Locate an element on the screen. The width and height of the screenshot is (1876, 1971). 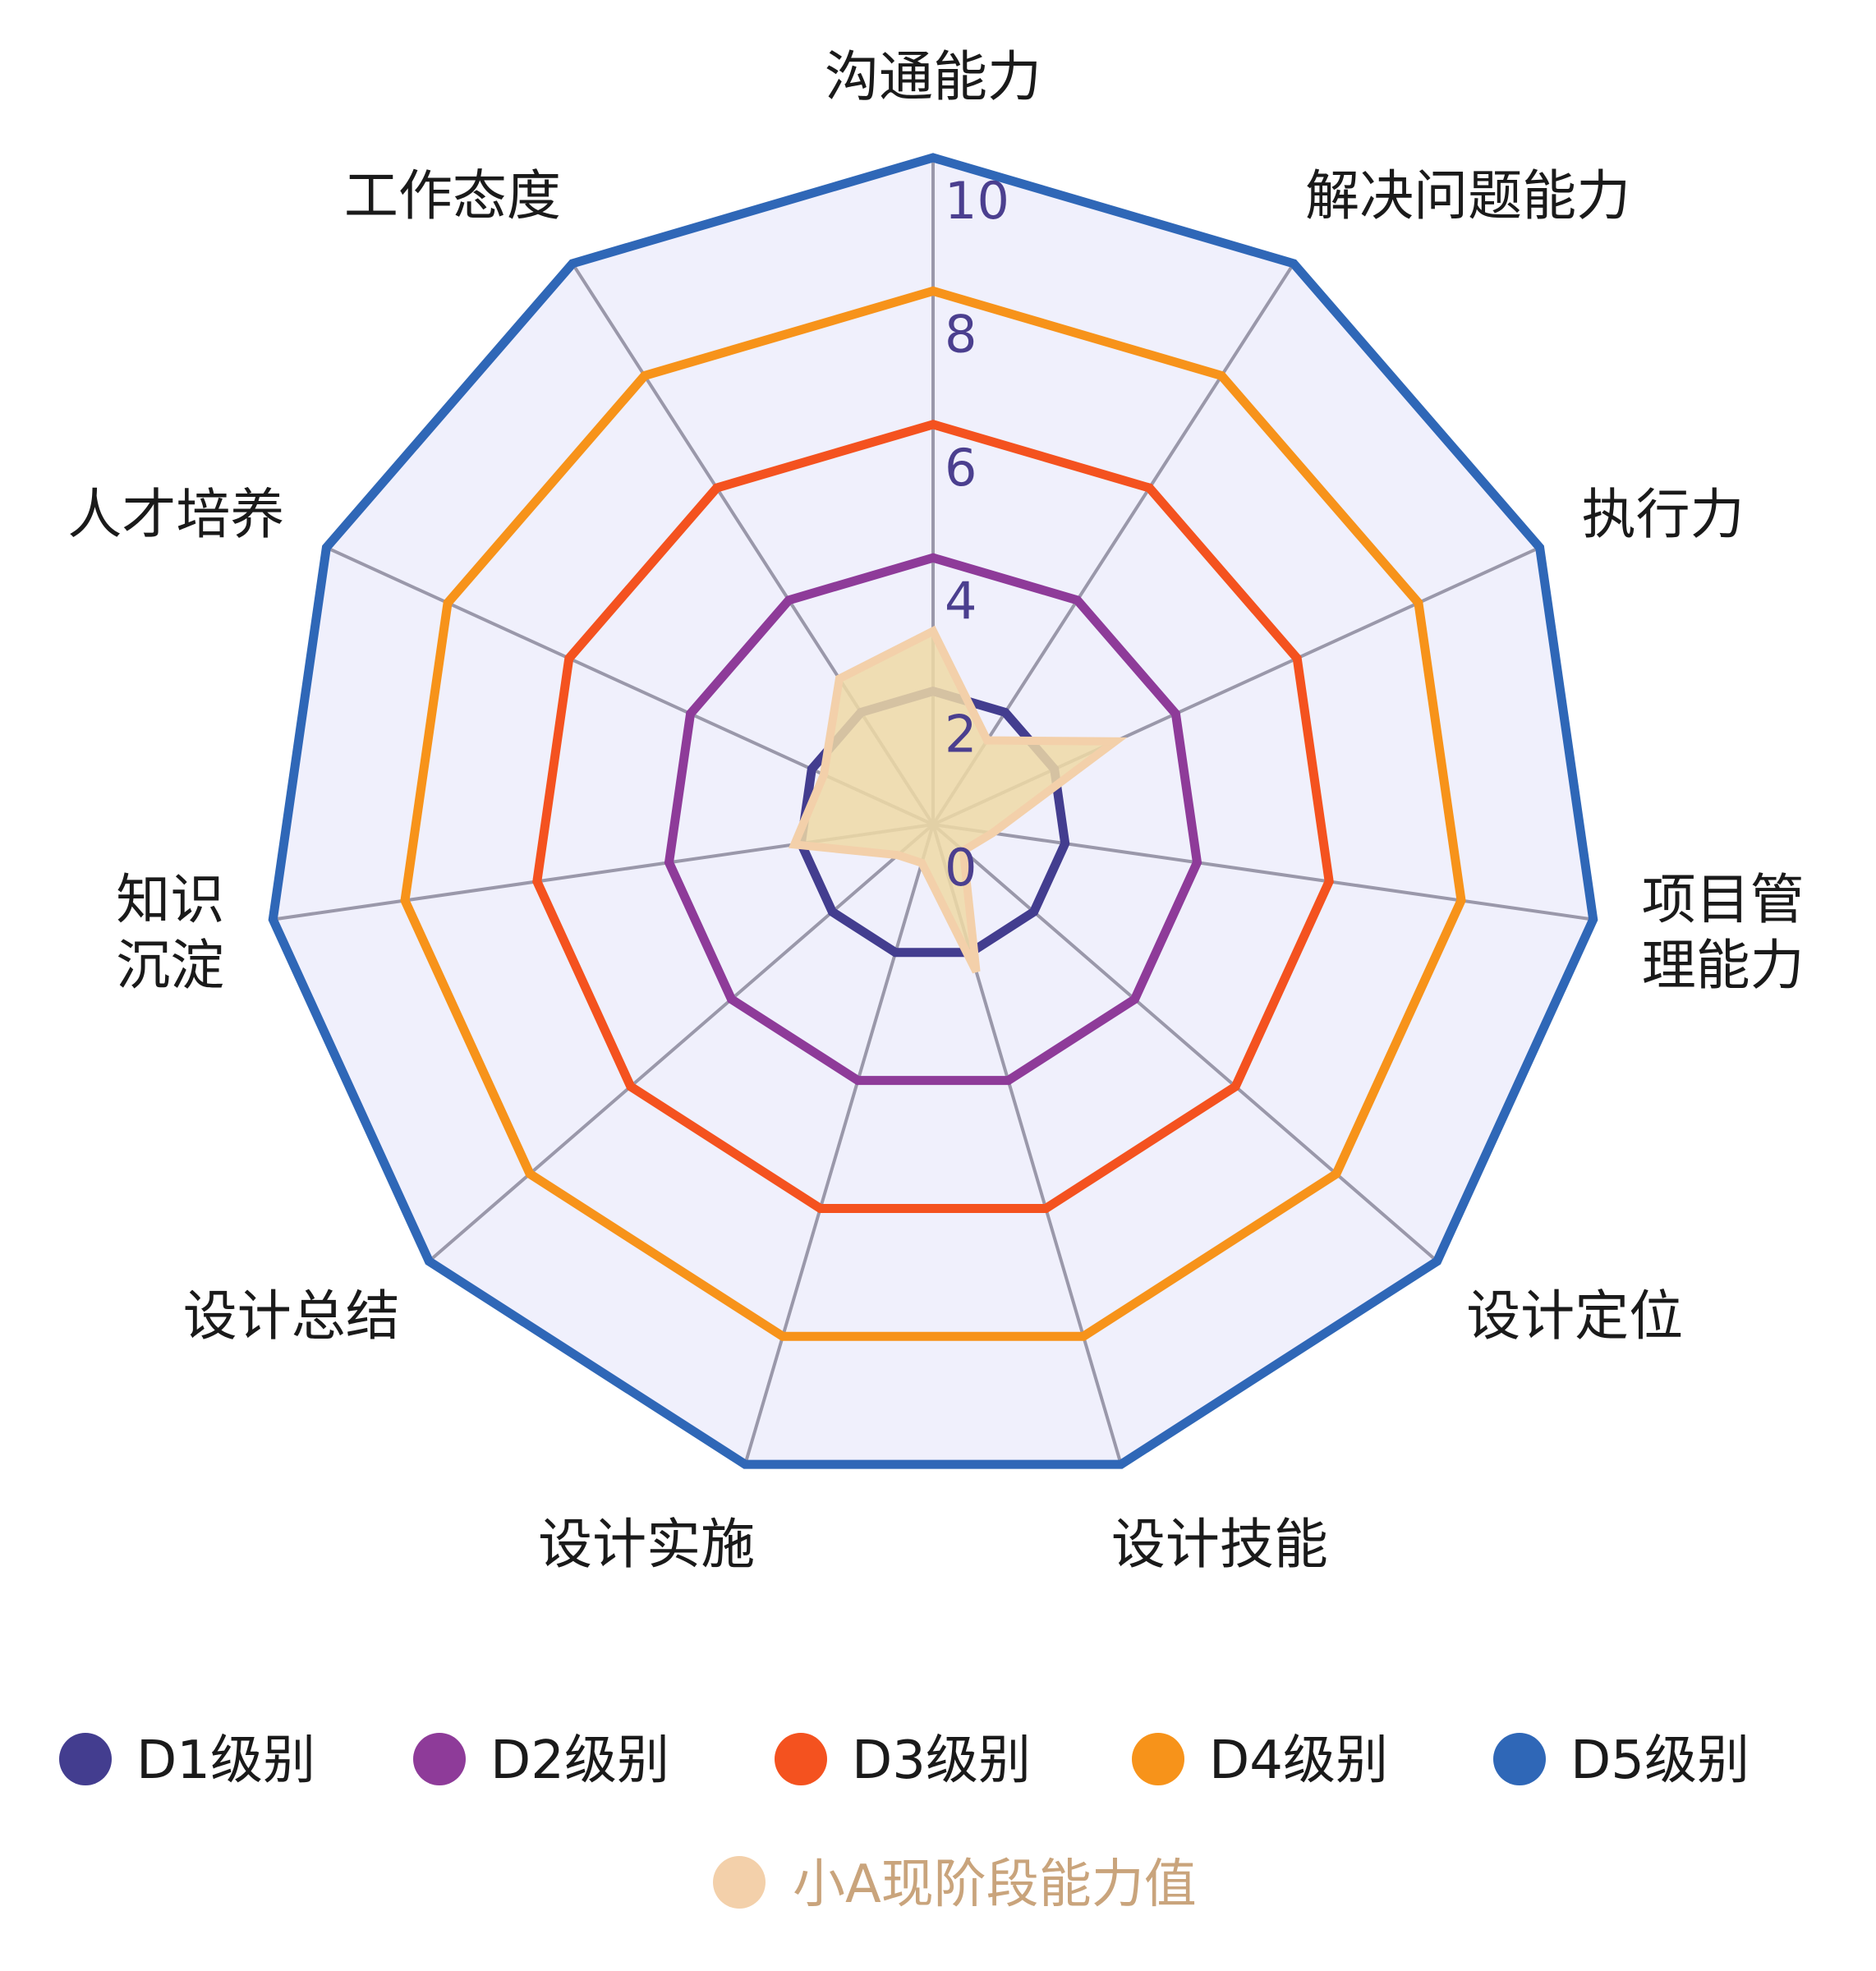
axis-label: 工作态度 is located at coordinates (452, 195).